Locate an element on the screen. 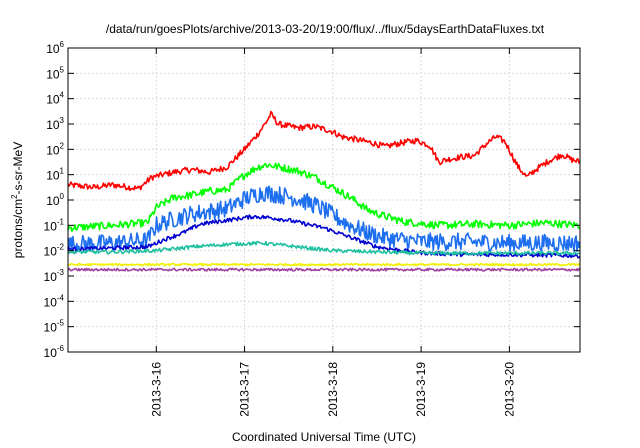 The height and width of the screenshot is (448, 640). y-tick-label: 10⁻² is located at coordinates (54, 251).